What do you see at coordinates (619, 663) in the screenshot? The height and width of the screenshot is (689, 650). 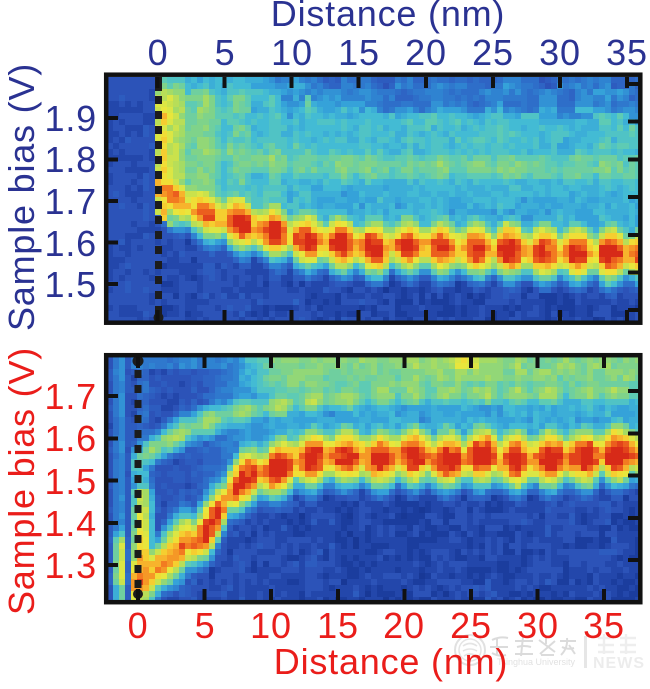 I see `svg-text: NEWS` at bounding box center [619, 663].